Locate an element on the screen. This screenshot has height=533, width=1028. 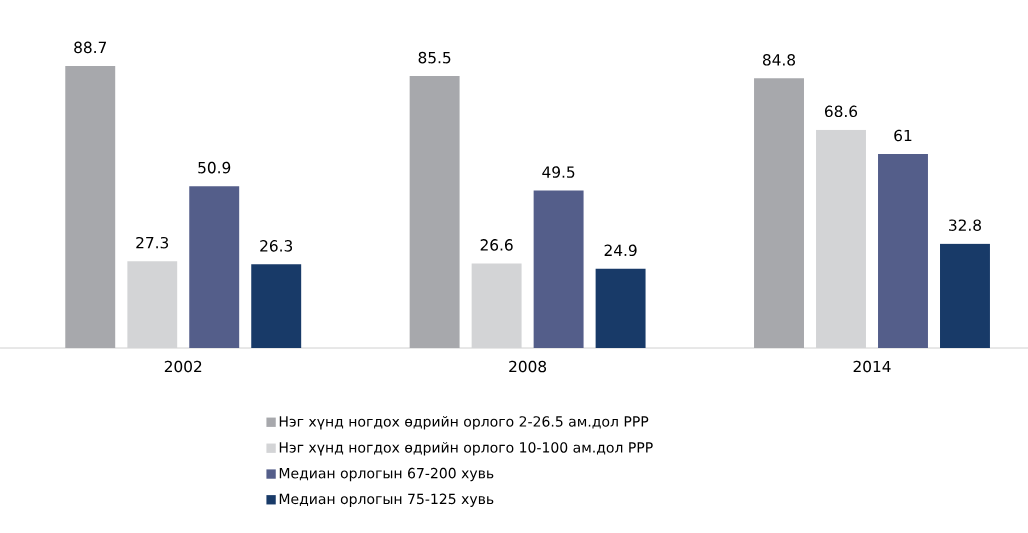
data-label: 61 is located at coordinates (903, 135).